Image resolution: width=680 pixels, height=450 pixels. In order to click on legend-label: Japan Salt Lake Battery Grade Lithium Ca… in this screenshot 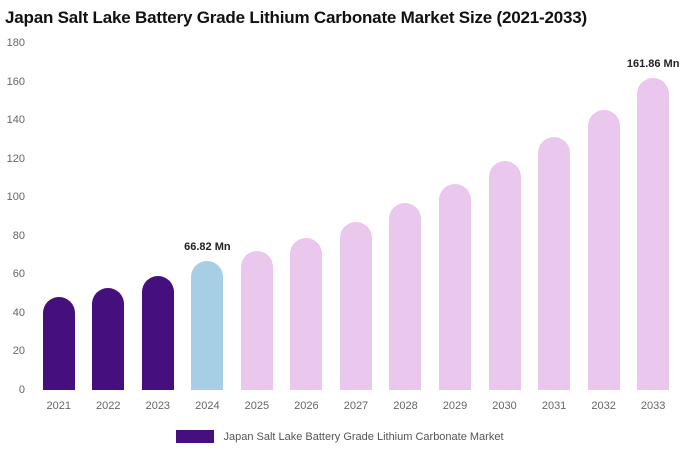, I will do `click(363, 436)`.